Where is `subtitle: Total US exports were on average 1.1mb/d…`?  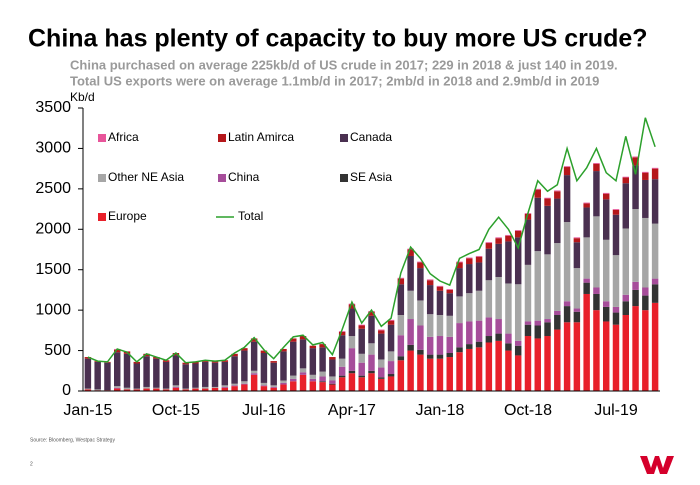
subtitle: Total US exports were on average 1.1mb/d… is located at coordinates (334, 80).